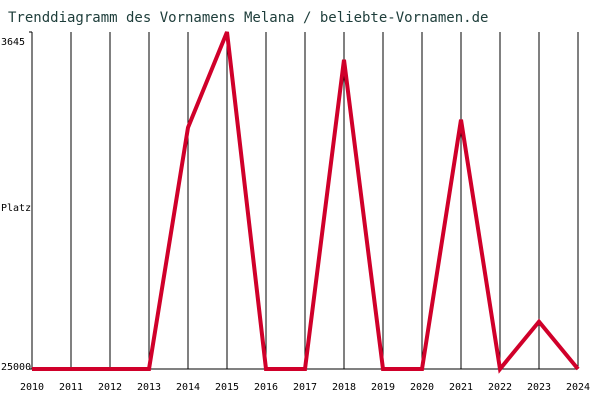 The height and width of the screenshot is (400, 600). Describe the element at coordinates (578, 387) in the screenshot. I see `x-tick-label: 2024` at that location.